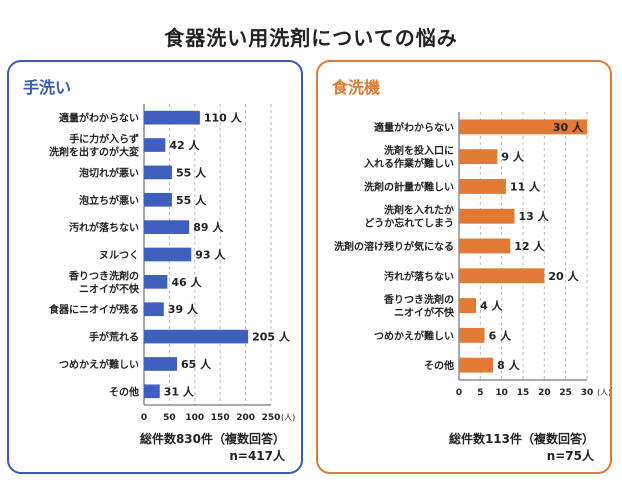 This screenshot has height=502, width=622. What do you see at coordinates (212, 439) in the screenshot?
I see `hand-wash-total-count: 総件数830件（複数回答）` at bounding box center [212, 439].